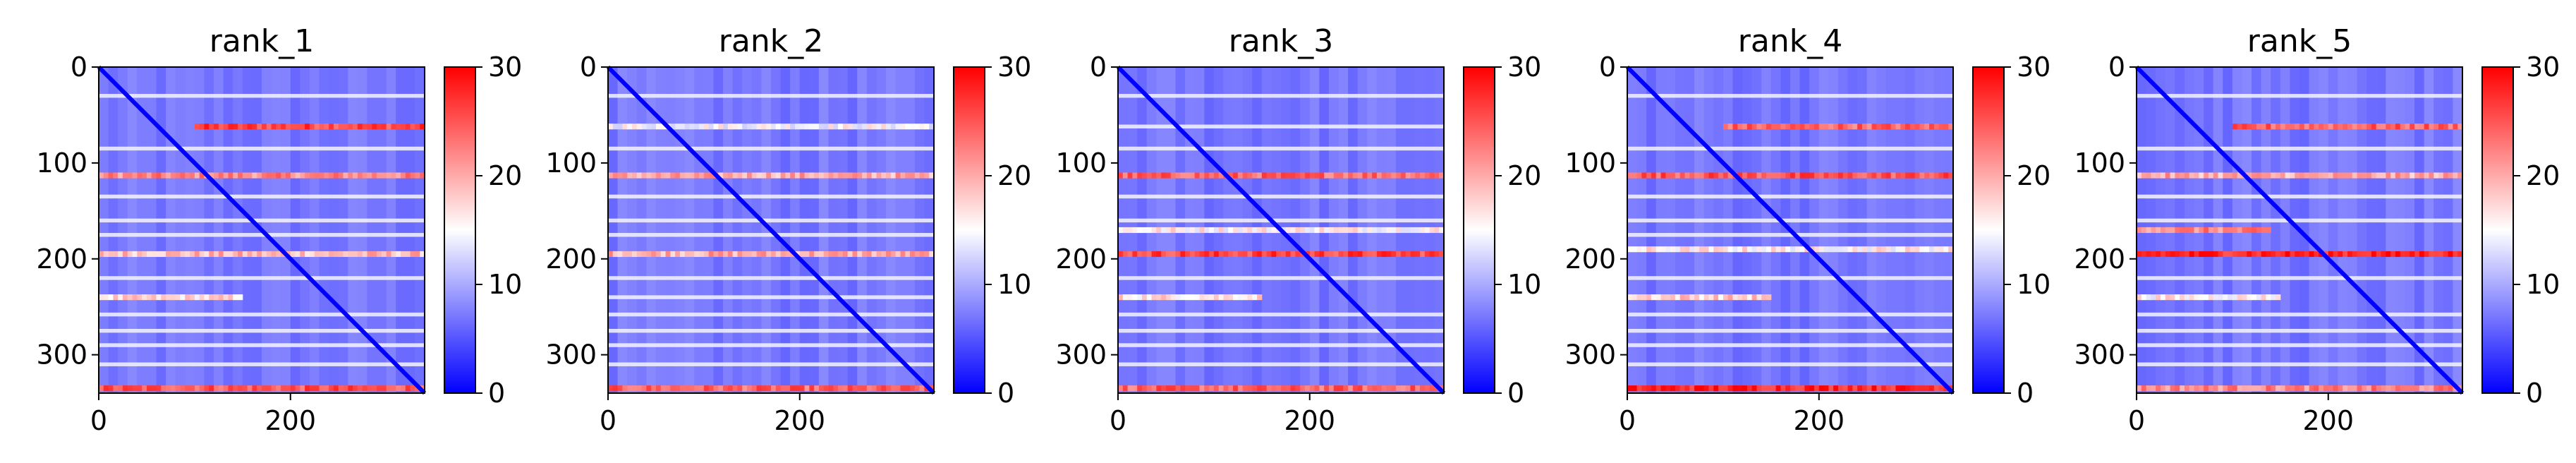 This screenshot has height=463, width=2576. What do you see at coordinates (2116, 67) in the screenshot?
I see `y-tick-label: 0` at bounding box center [2116, 67].